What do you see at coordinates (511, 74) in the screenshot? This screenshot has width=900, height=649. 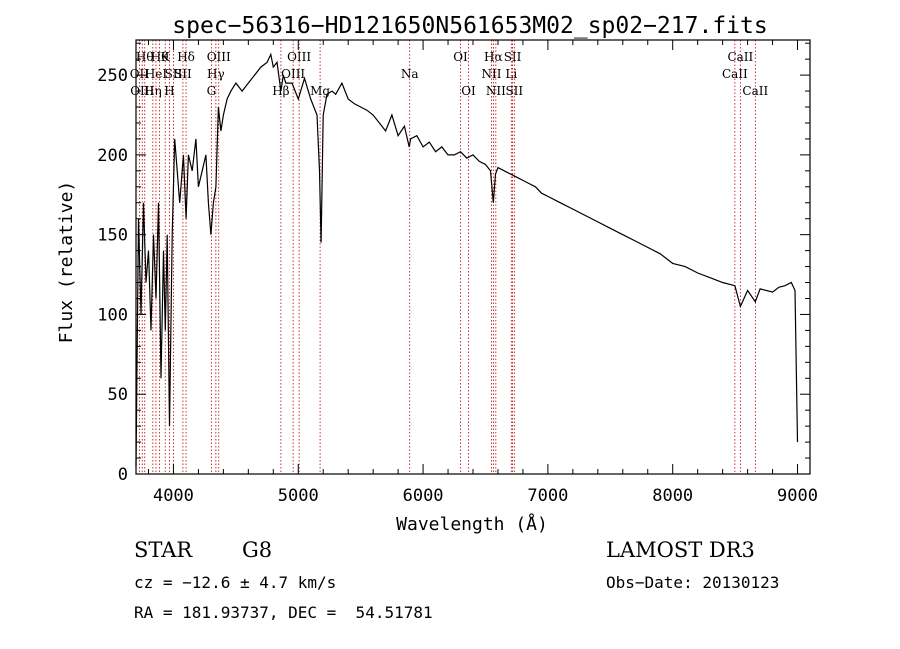 I see `spectral-line-label: Li` at bounding box center [511, 74].